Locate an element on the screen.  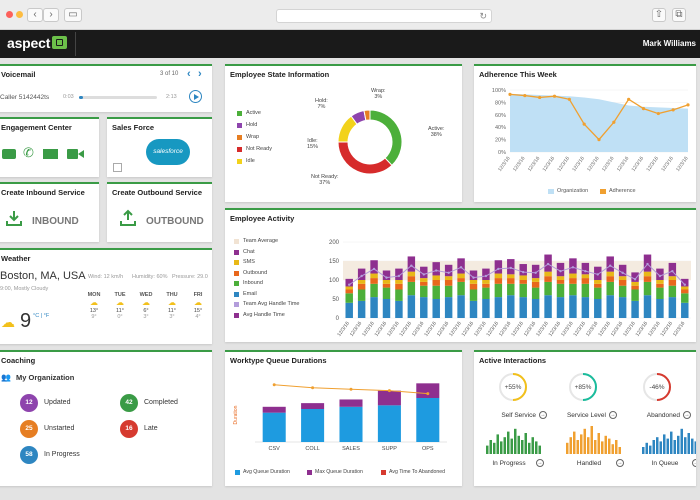
bar-group-label: In Progress is located at coordinates (509, 463).